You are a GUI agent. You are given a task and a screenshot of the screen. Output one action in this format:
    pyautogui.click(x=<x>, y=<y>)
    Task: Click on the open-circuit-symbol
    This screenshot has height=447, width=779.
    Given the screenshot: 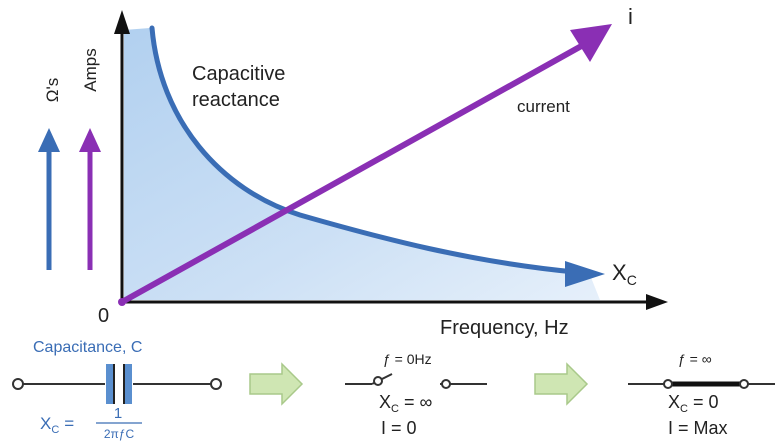 What is the action you would take?
    pyautogui.click(x=416, y=381)
    